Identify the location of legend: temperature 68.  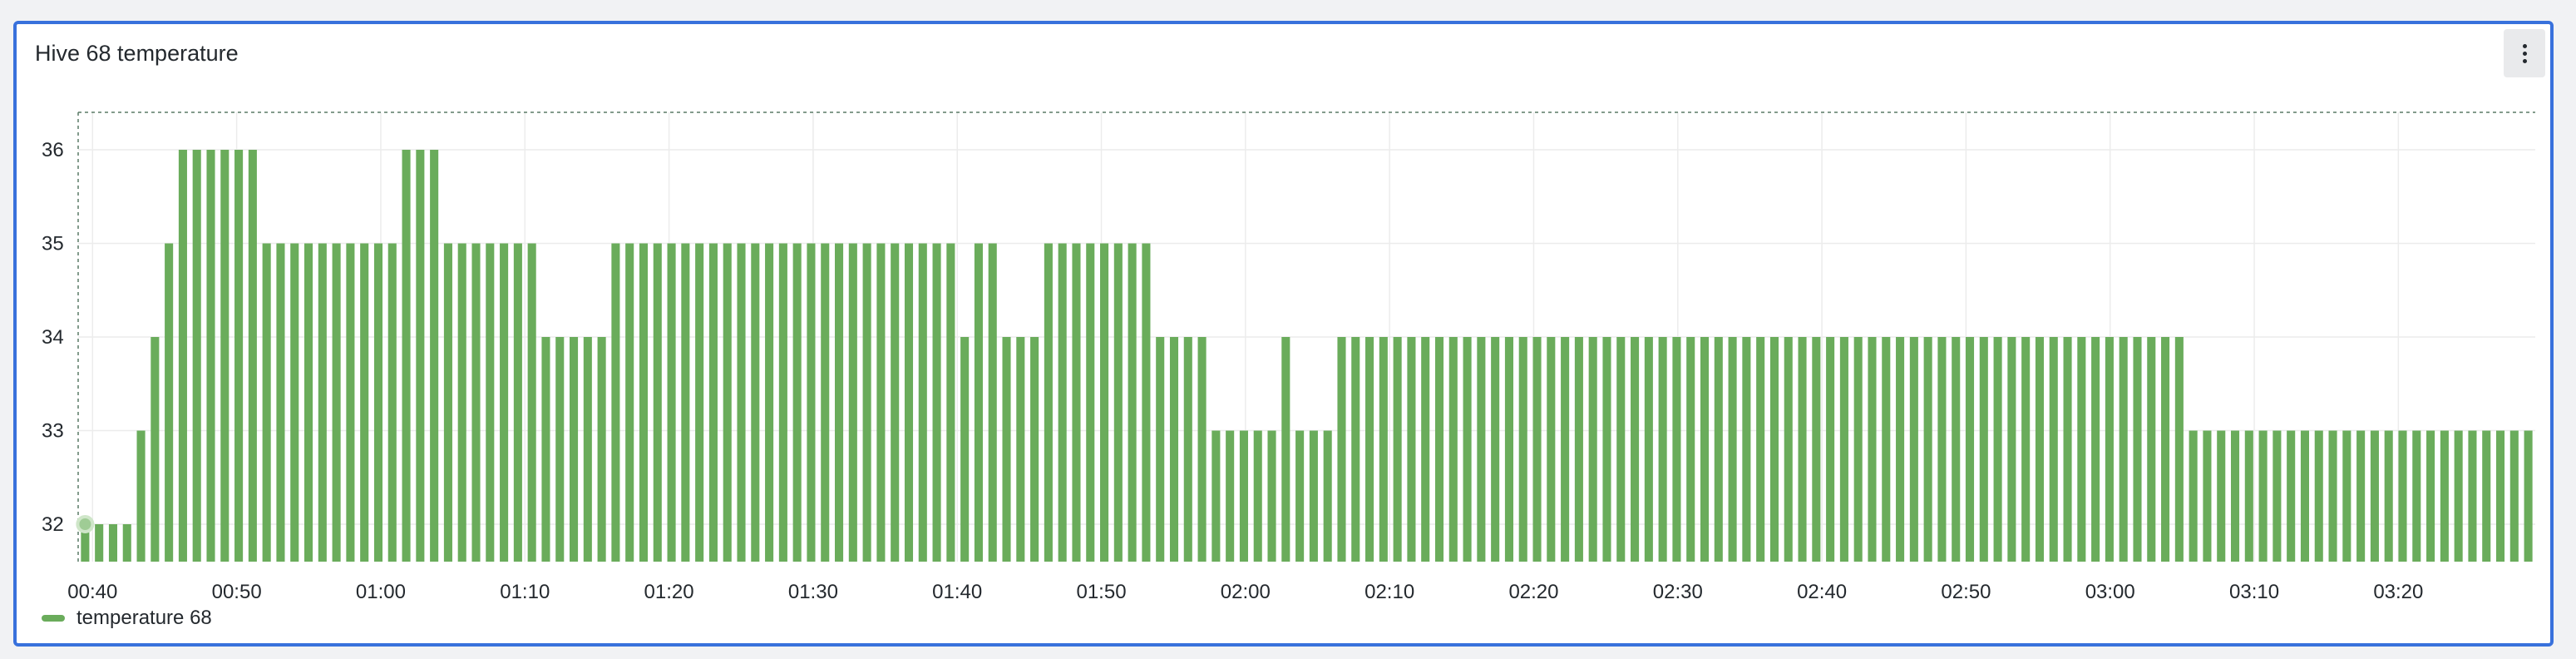
(127, 618).